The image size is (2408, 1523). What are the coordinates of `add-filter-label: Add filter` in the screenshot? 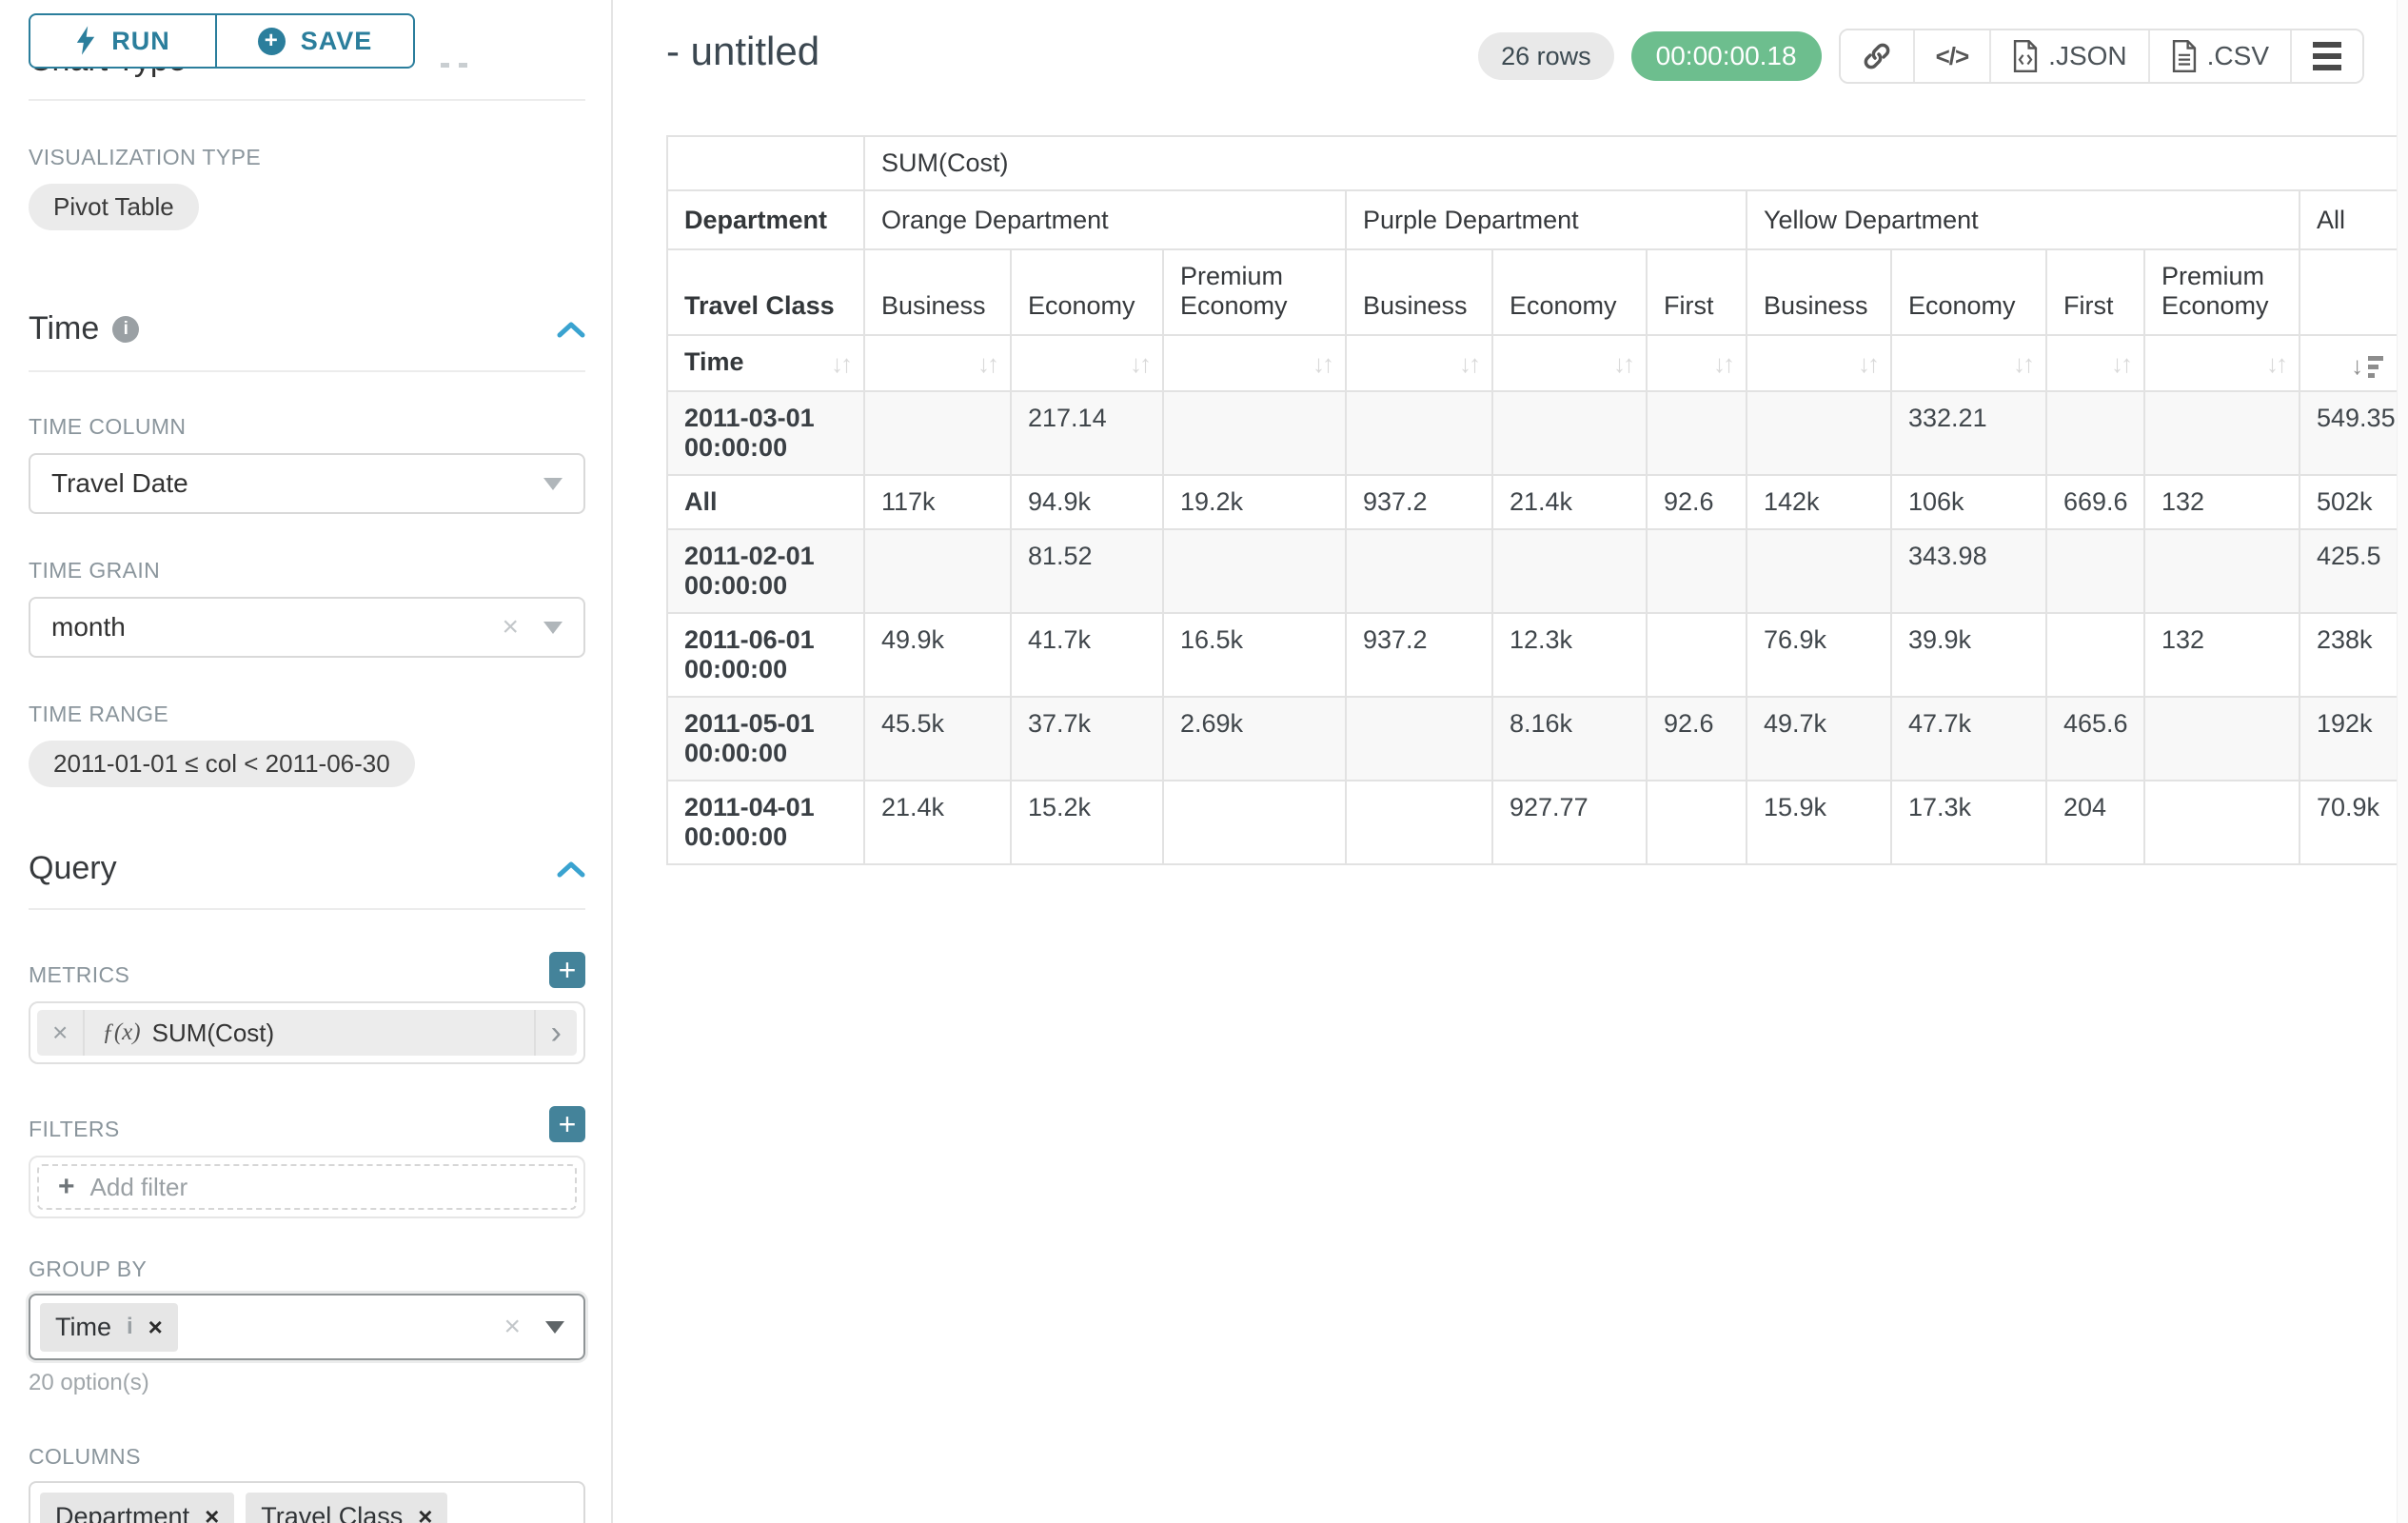 It's located at (138, 1186).